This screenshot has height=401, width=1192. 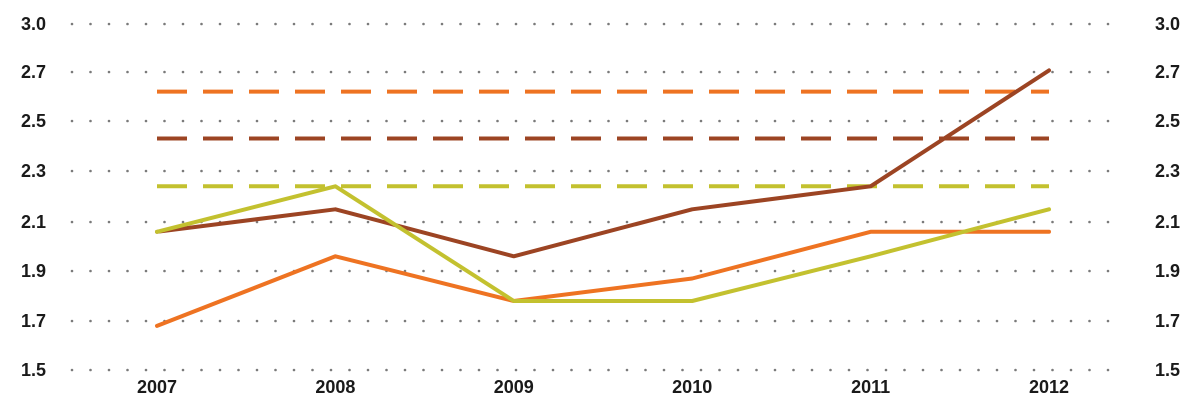 I want to click on gridline-1.5, so click(x=590, y=370).